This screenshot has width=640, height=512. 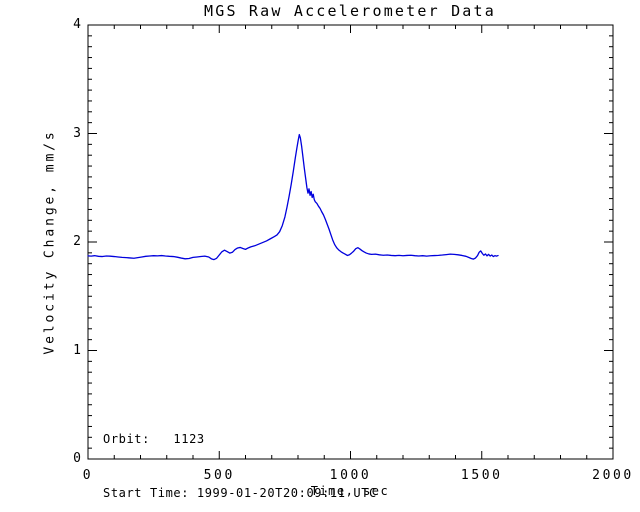 What do you see at coordinates (481, 475) in the screenshot?
I see `x-tick-label: 1500` at bounding box center [481, 475].